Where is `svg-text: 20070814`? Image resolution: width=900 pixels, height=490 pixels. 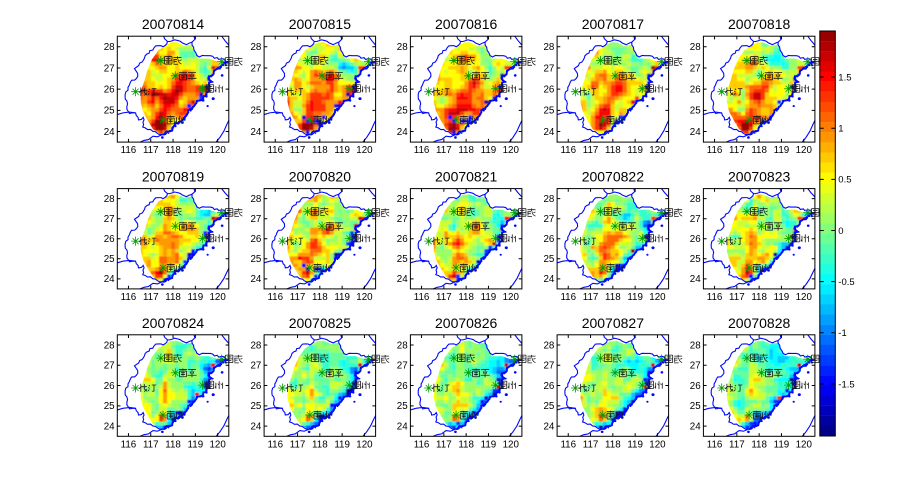
svg-text: 20070814 is located at coordinates (173, 24).